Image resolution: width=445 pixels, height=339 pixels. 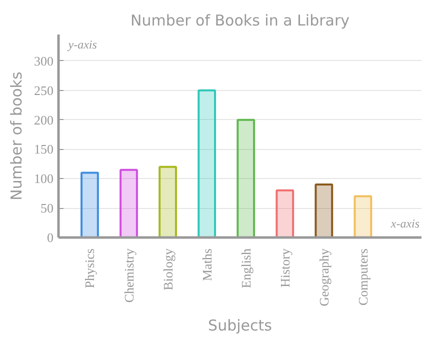 I want to click on x-tick-label: Computers, so click(x=362, y=277).